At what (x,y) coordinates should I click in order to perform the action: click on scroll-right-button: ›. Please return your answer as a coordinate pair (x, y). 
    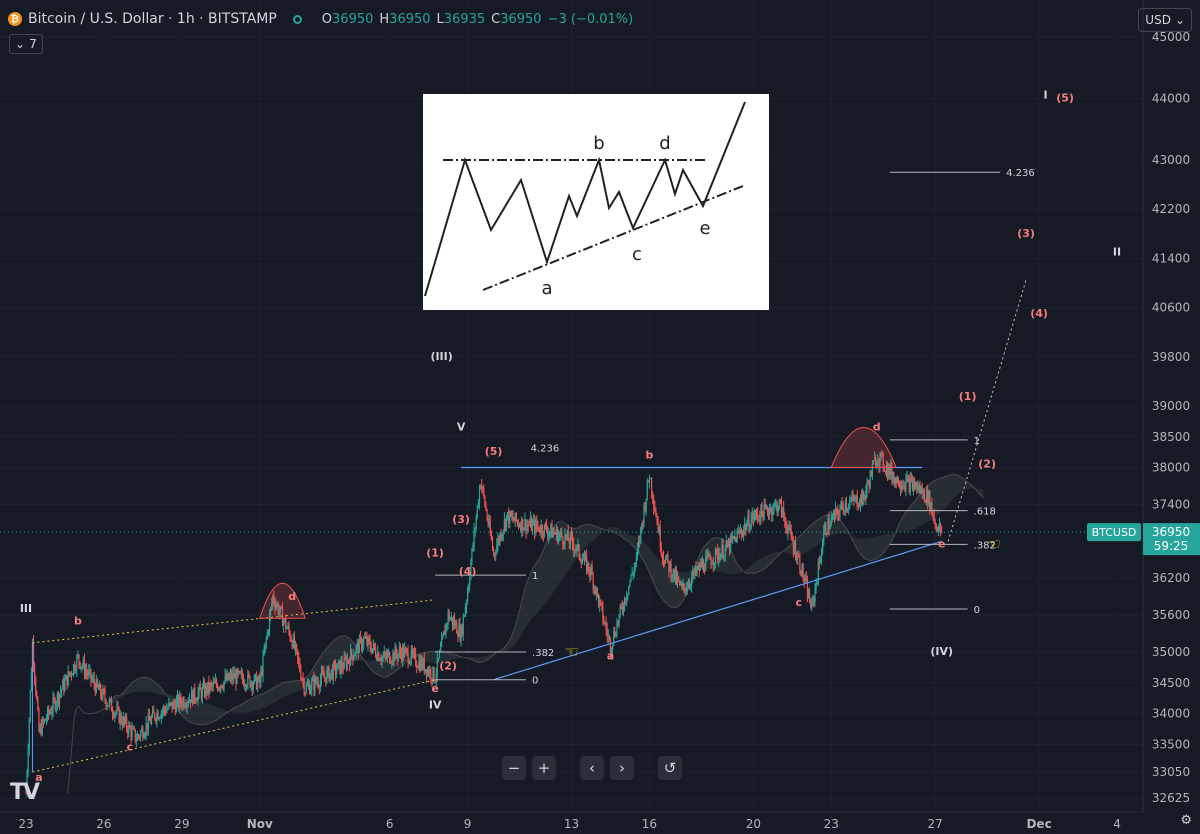
    Looking at the image, I should click on (622, 768).